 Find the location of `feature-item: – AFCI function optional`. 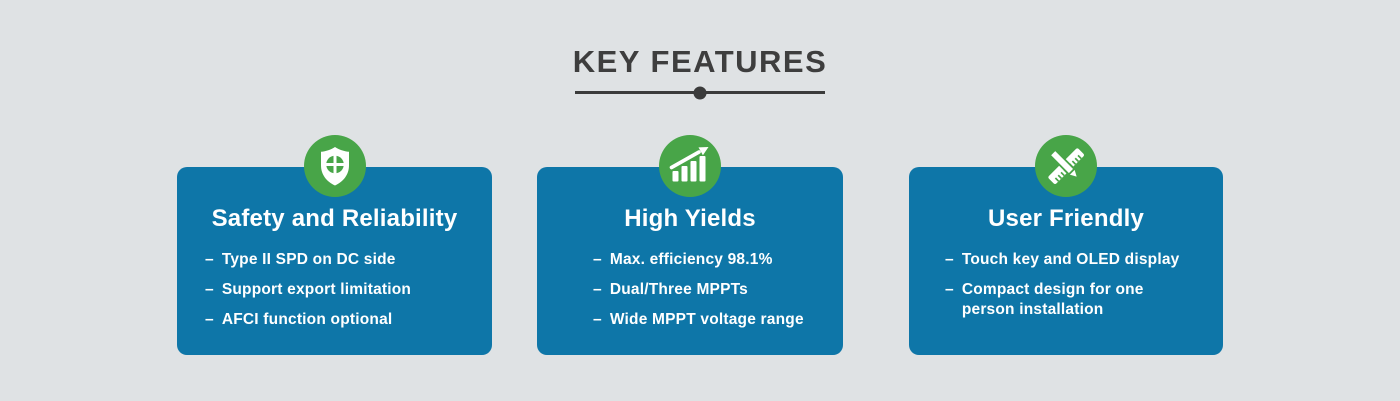

feature-item: – AFCI function optional is located at coordinates (343, 320).